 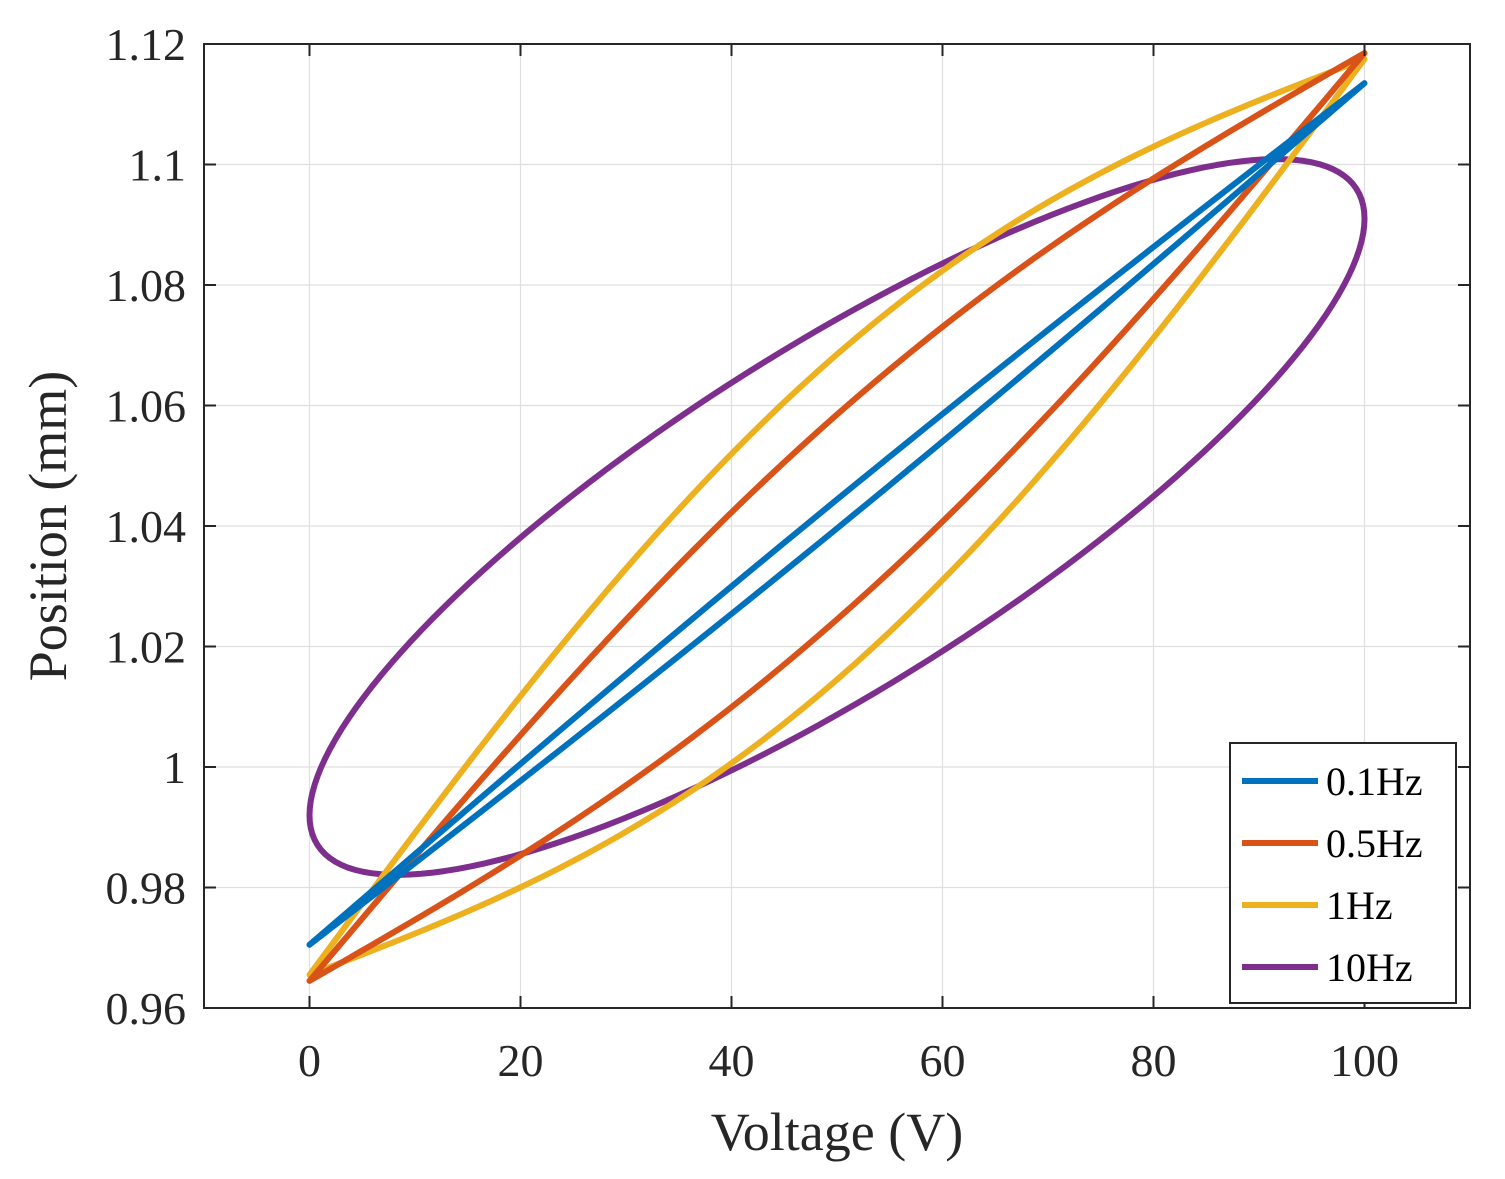 What do you see at coordinates (146, 647) in the screenshot?
I see `y-tick-label: 1.02` at bounding box center [146, 647].